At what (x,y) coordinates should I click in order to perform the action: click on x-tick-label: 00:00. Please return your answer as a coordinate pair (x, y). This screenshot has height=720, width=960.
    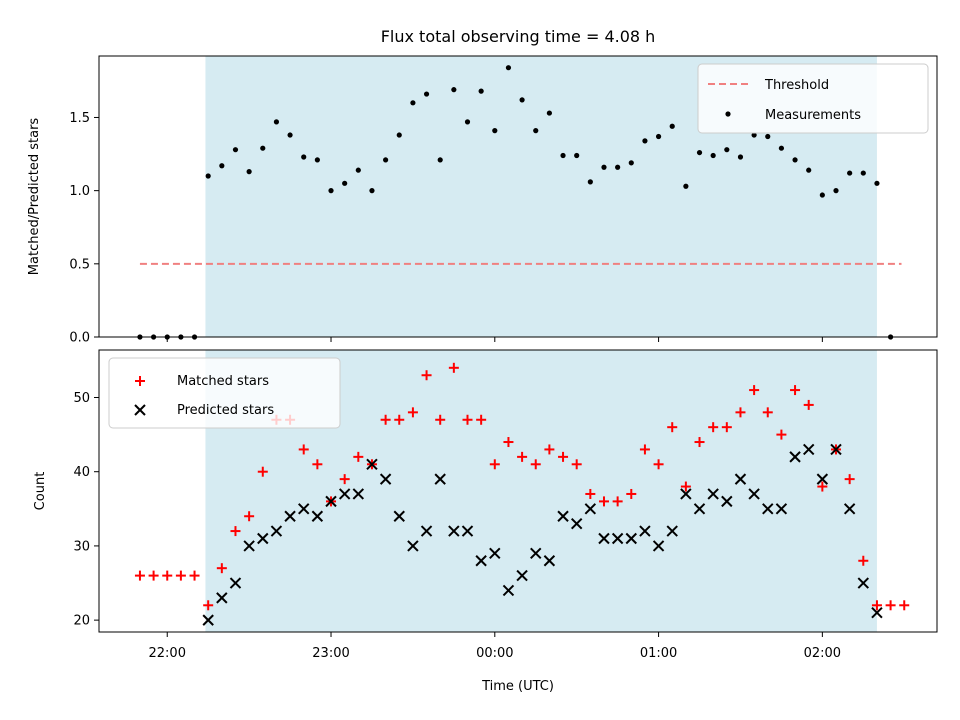
    Looking at the image, I should click on (494, 653).